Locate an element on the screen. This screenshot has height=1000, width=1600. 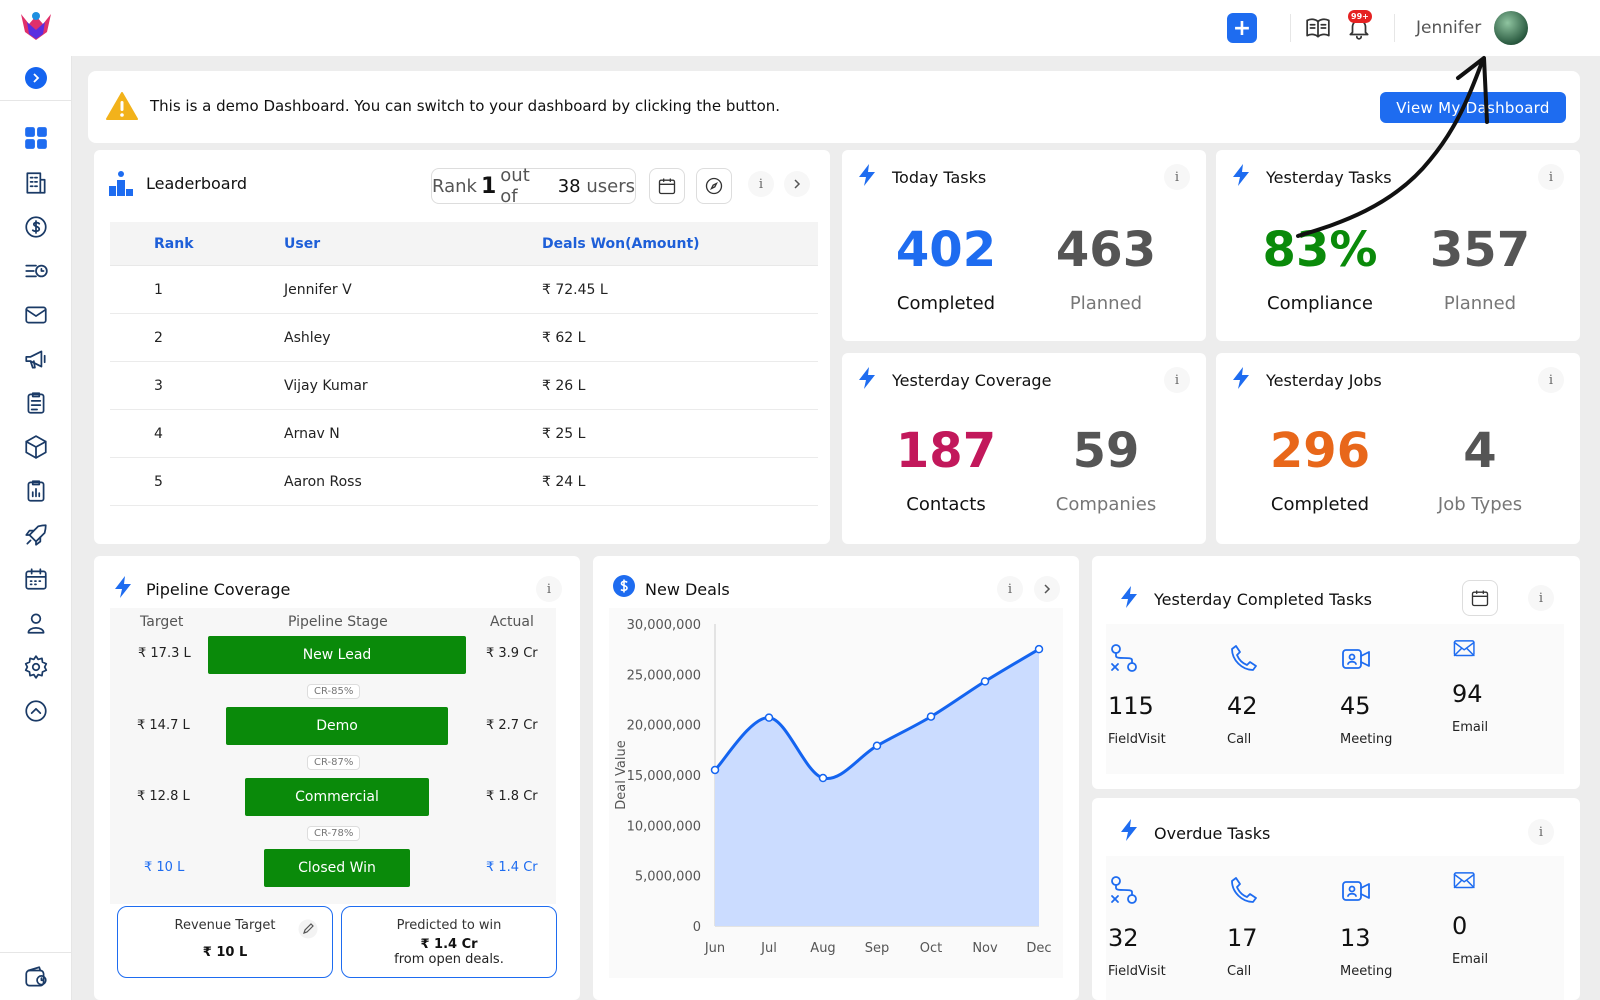
row-amount: ₹ 26 L is located at coordinates (564, 385).